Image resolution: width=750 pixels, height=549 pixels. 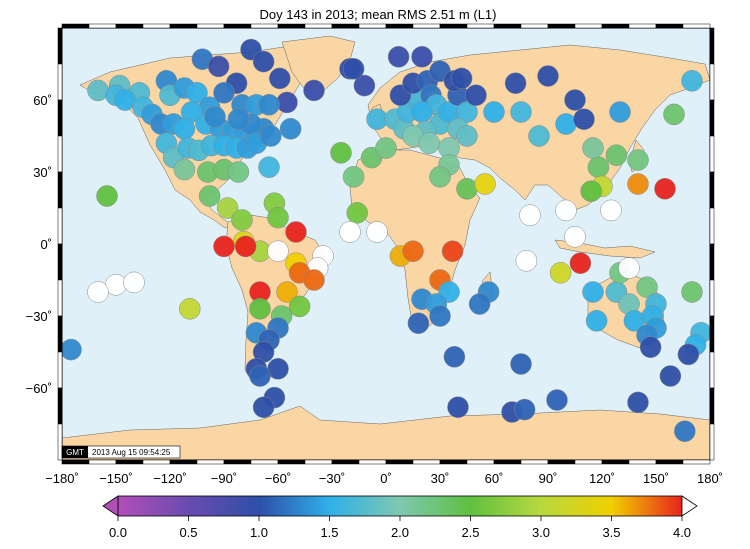 I want to click on y-tick-label: 0˚, so click(x=46, y=244).